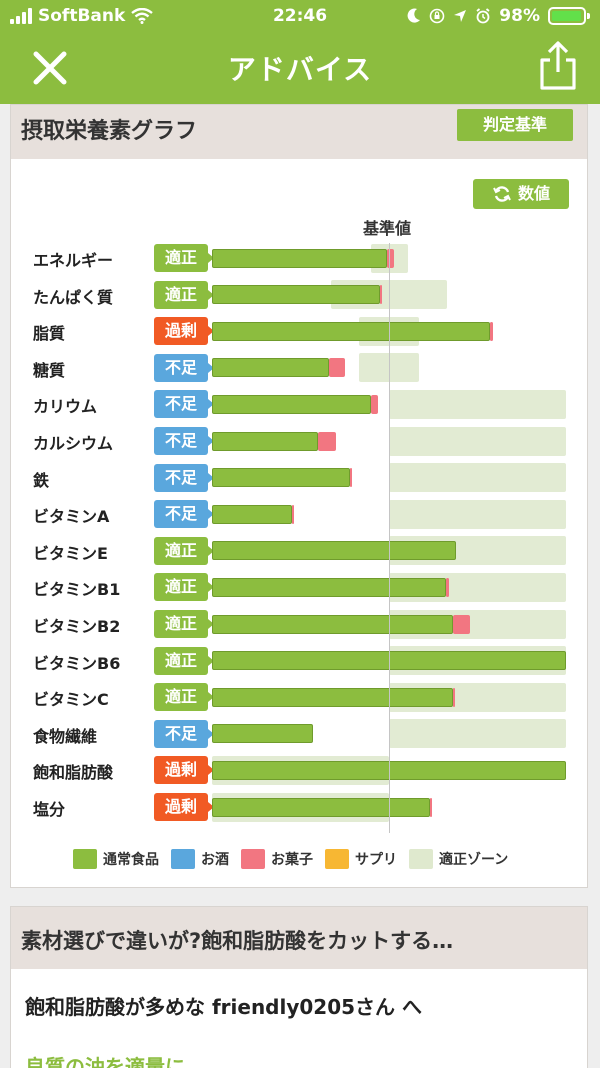  I want to click on legend-label: 適正ゾーン, so click(474, 860).